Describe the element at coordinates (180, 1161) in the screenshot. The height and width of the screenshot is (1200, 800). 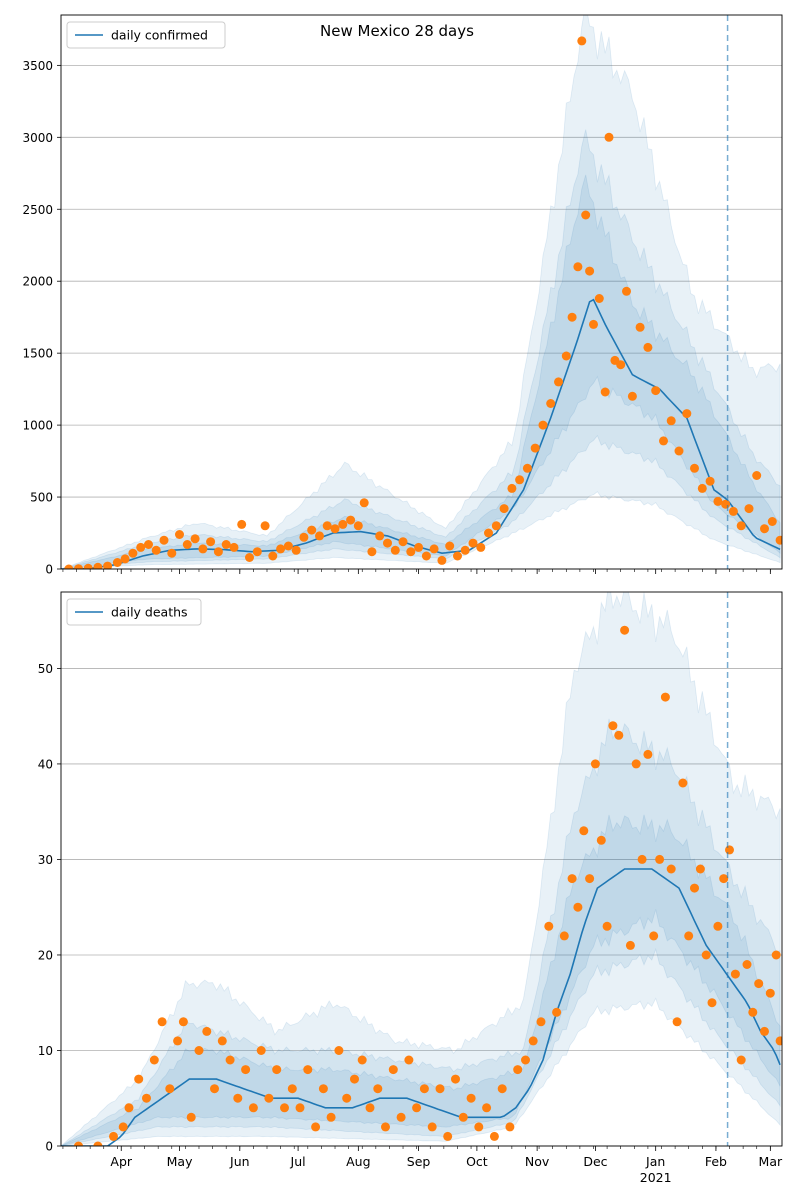
I see `xtick-label-2: May` at that location.